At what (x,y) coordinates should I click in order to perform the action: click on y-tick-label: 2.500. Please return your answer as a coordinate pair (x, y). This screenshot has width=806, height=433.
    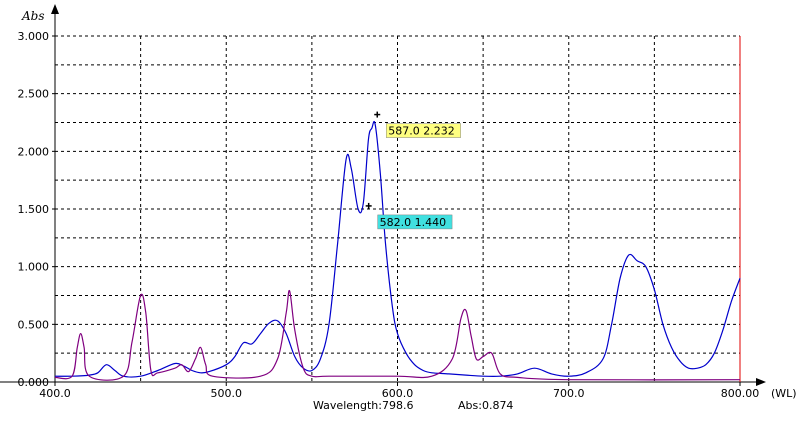
    Looking at the image, I should click on (34, 94).